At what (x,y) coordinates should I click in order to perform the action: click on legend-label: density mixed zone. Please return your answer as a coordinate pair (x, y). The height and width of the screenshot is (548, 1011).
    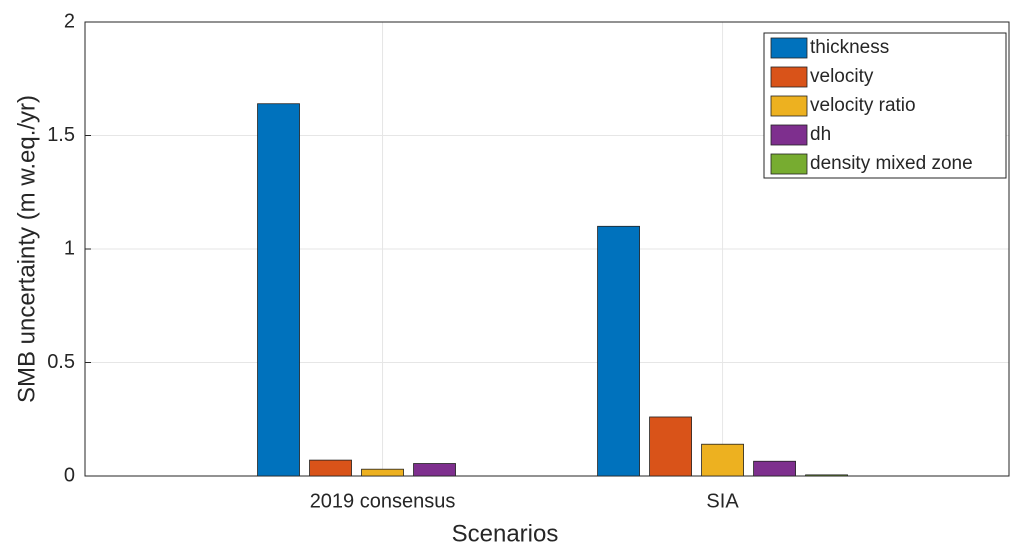
    Looking at the image, I should click on (891, 163).